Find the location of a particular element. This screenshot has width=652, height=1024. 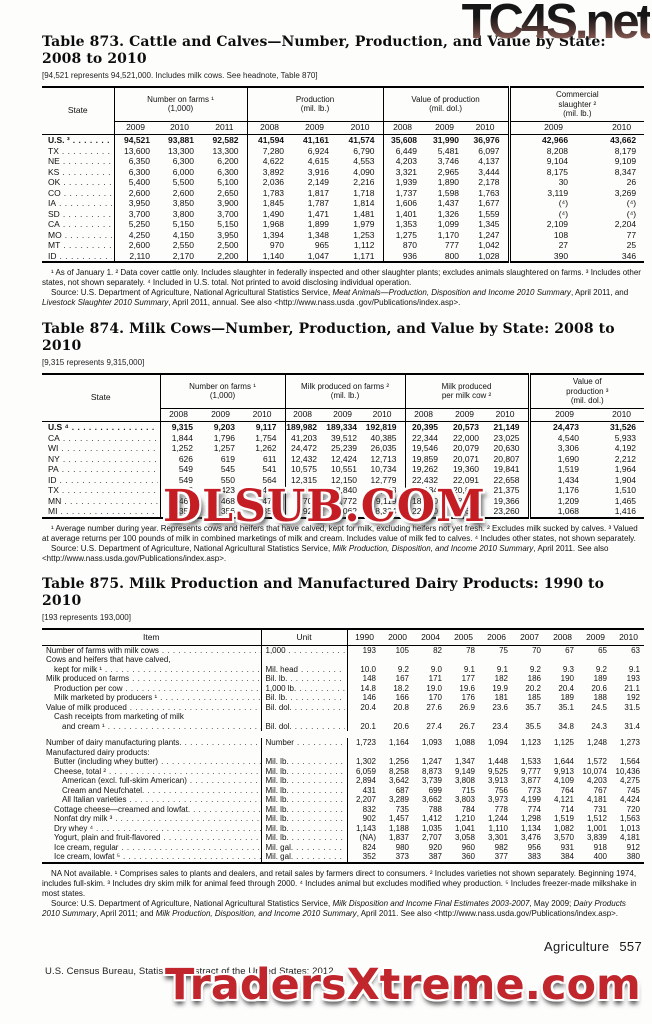

value-cell: 182 is located at coordinates (501, 678).